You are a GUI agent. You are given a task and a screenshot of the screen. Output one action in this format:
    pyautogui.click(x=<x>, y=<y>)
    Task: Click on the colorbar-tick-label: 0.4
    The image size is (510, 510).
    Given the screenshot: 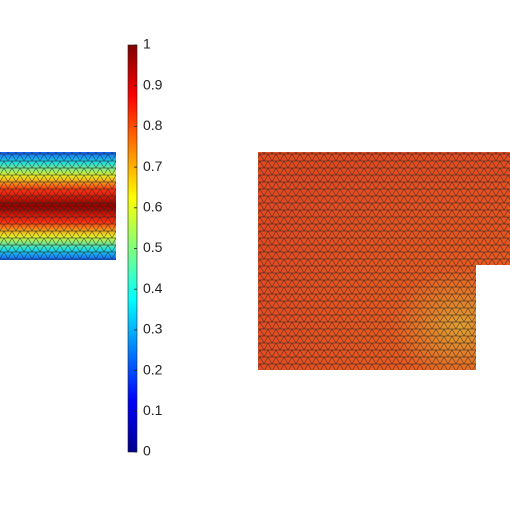 What is the action you would take?
    pyautogui.click(x=153, y=288)
    